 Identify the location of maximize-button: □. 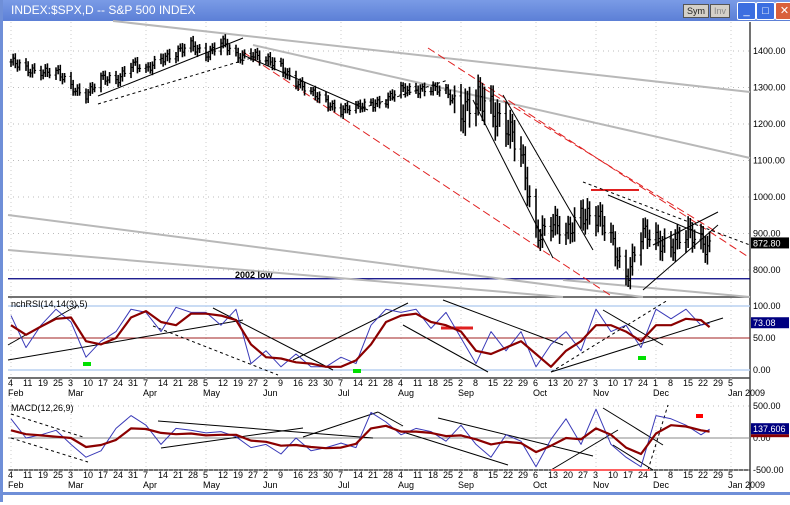
(765, 11).